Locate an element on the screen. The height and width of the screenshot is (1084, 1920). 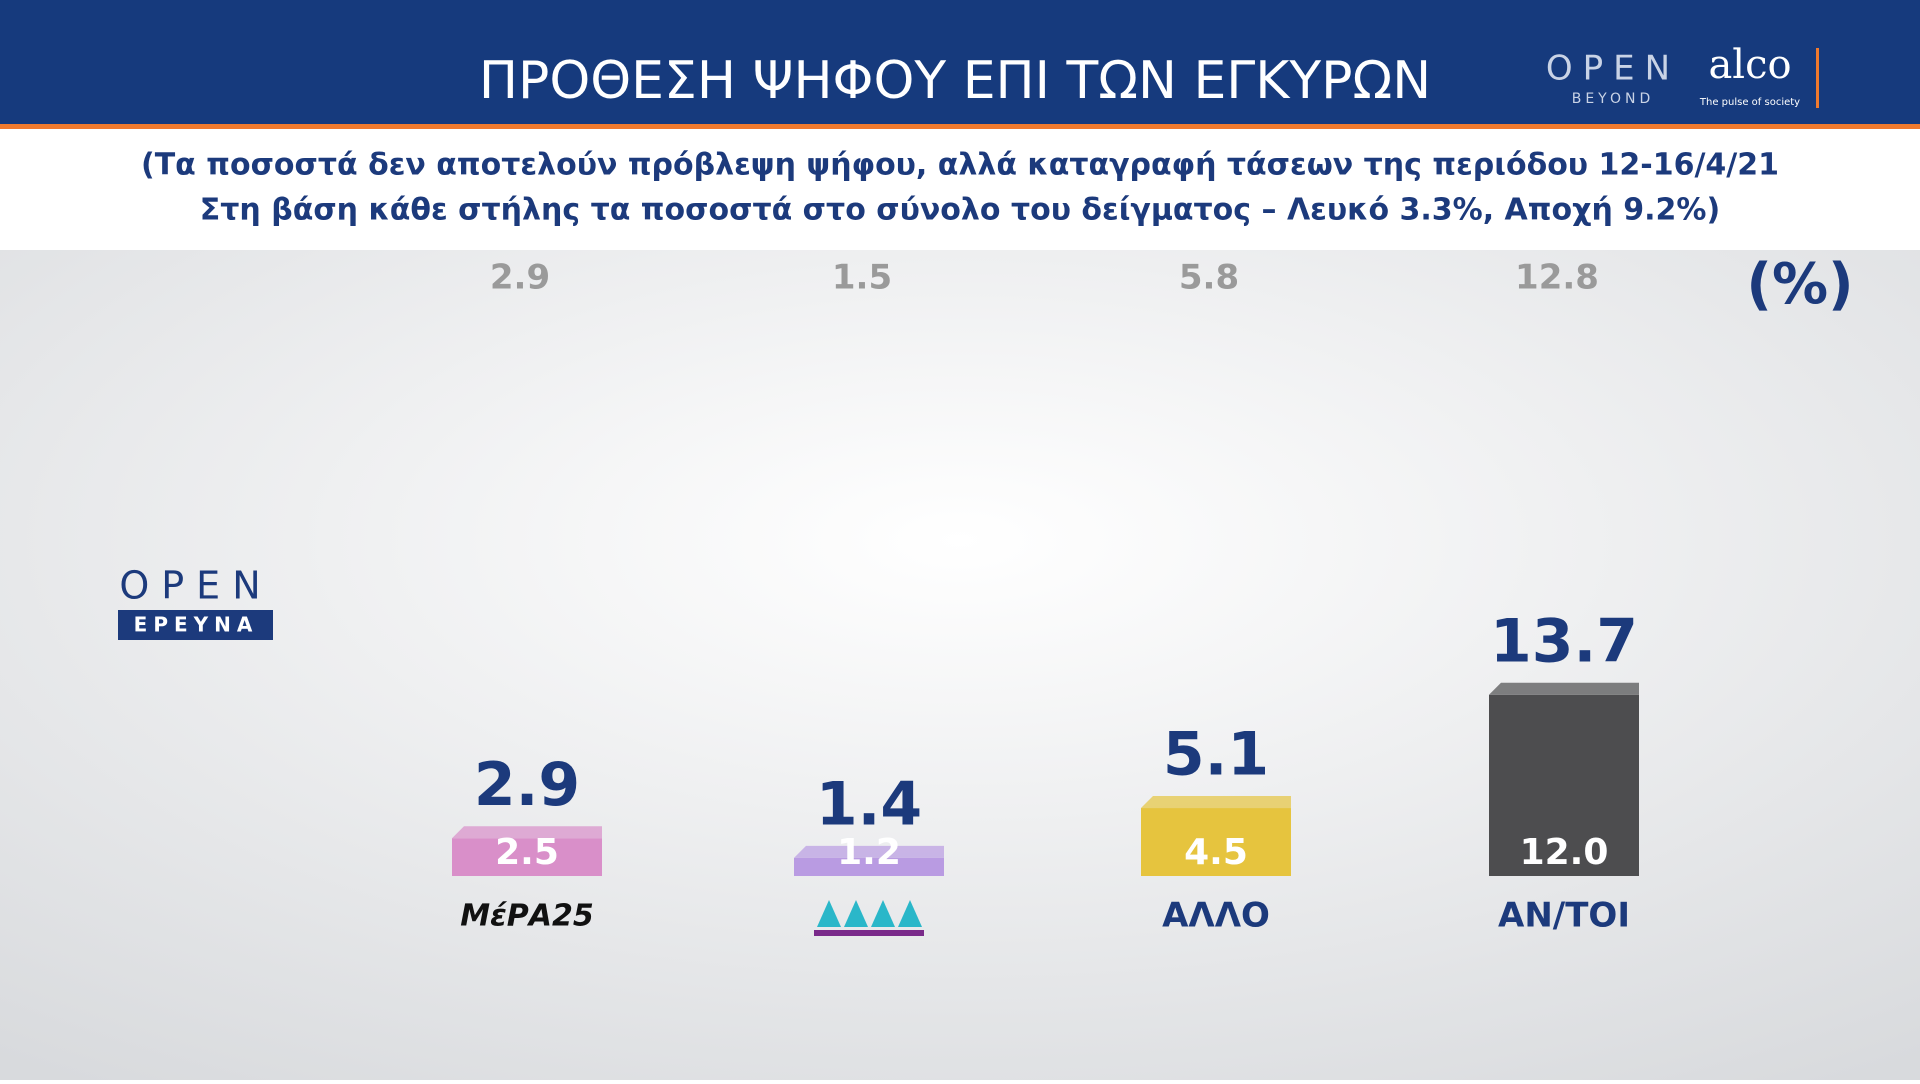
category-label: ΑΝ/ΤΟΙ is located at coordinates (1564, 916).